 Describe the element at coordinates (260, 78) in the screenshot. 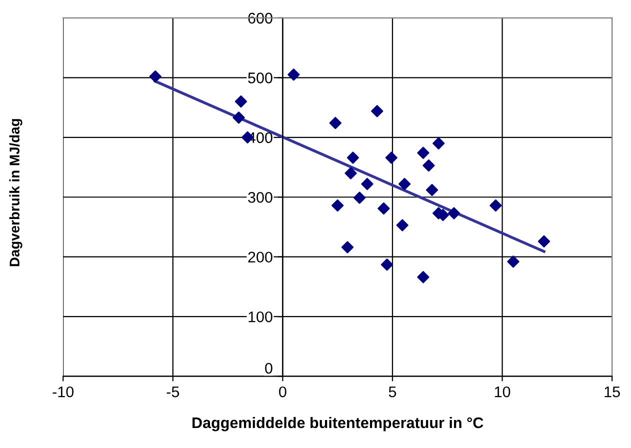

I see `y-tick-label: 500` at that location.